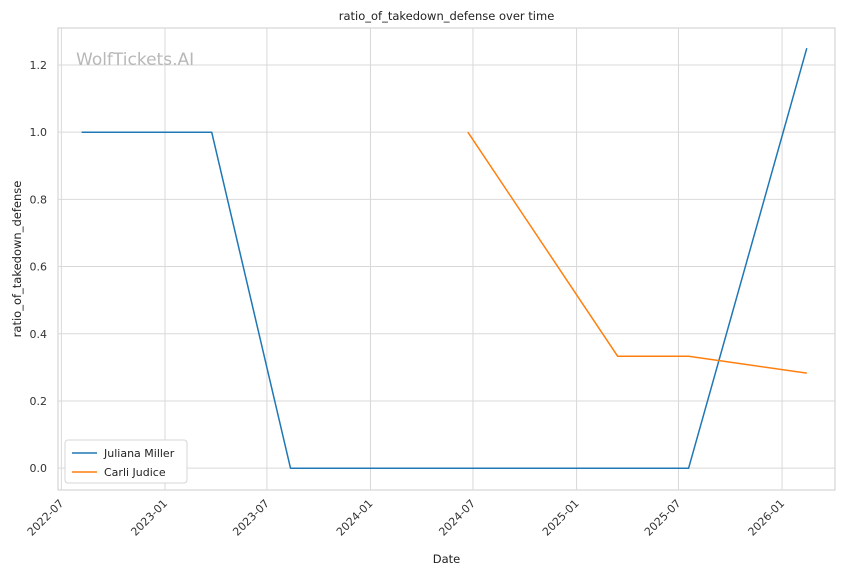  I want to click on y-tick-label: 0.4, so click(39, 334).